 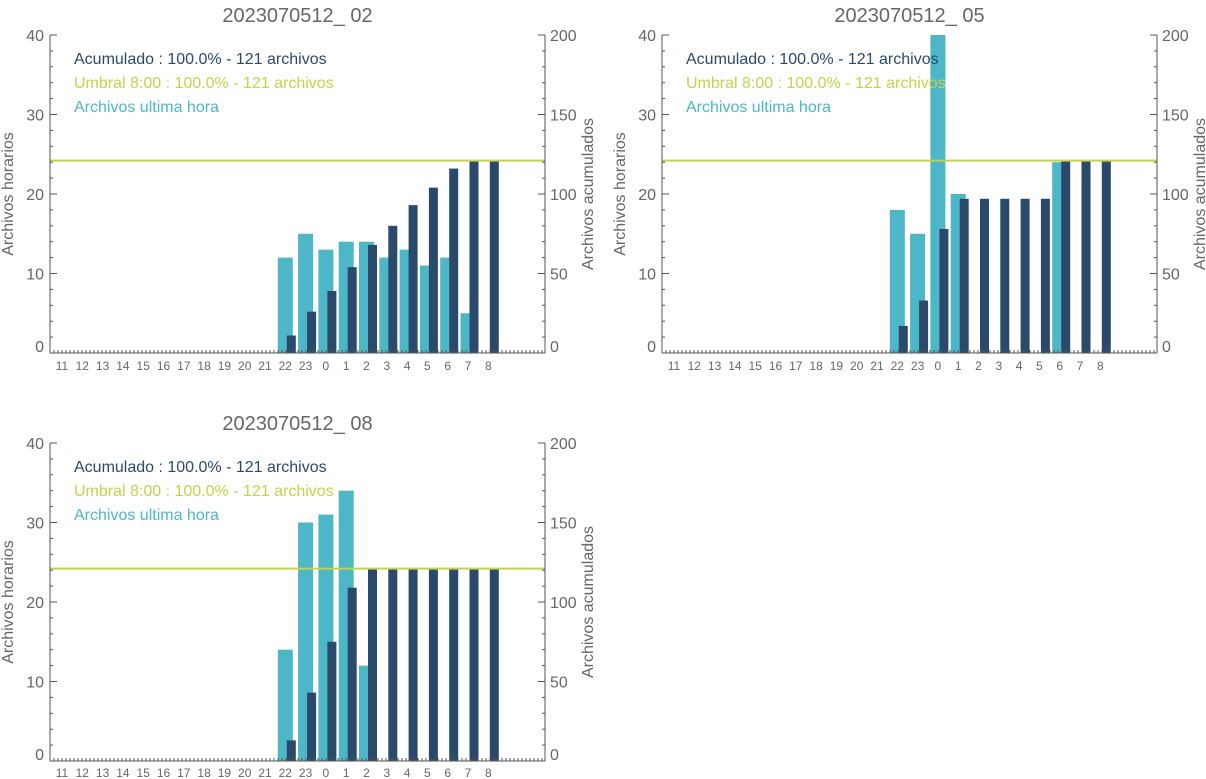 What do you see at coordinates (427, 366) in the screenshot?
I see `x-tick-label: 5` at bounding box center [427, 366].